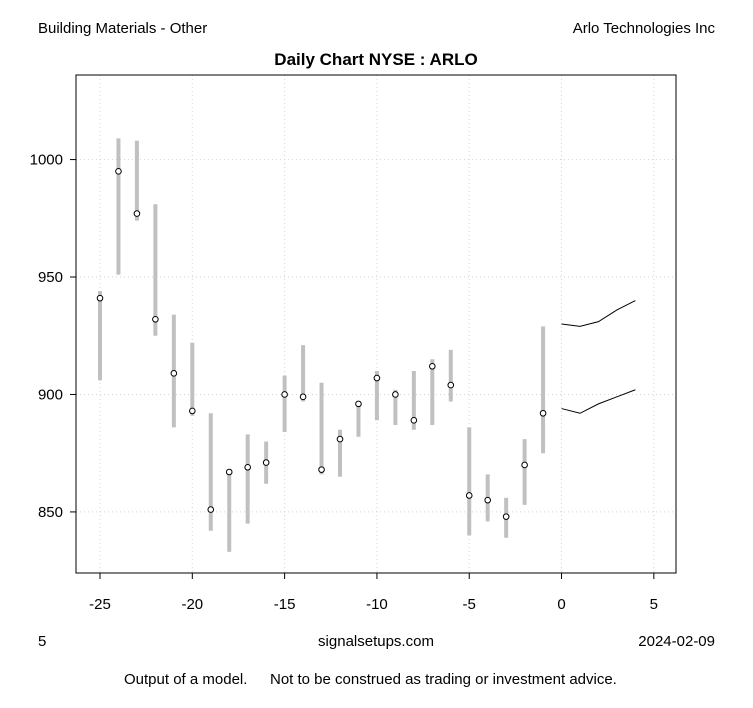  Describe the element at coordinates (50, 277) in the screenshot. I see `y-tick-label: 950` at that location.